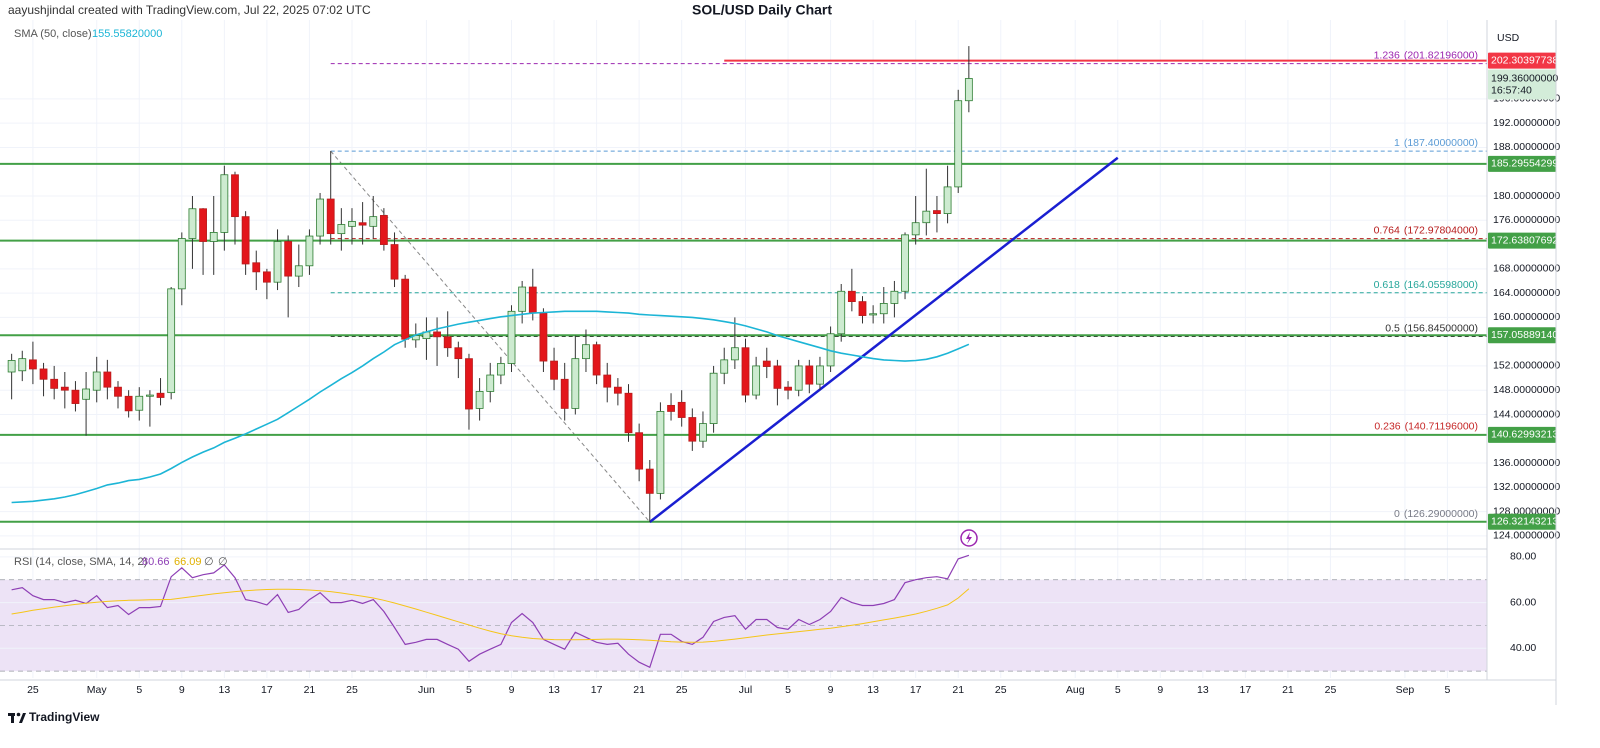 This screenshot has width=1600, height=748. What do you see at coordinates (1526, 366) in the screenshot?
I see `y-tick-label: 152.00000000` at bounding box center [1526, 366].